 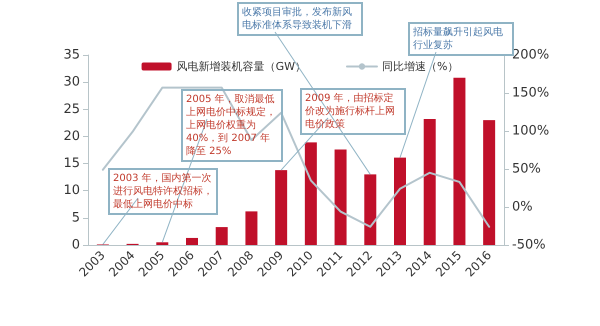 I want to click on y-tick-label: 15, so click(x=71, y=164).